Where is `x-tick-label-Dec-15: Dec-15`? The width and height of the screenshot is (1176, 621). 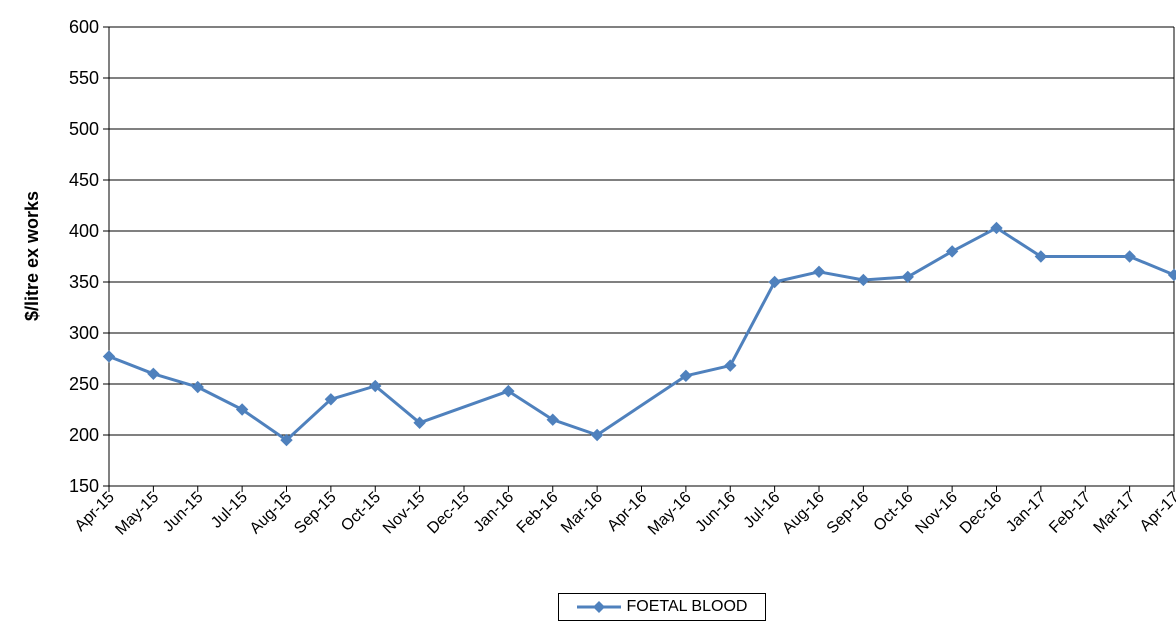 x-tick-label-Dec-15: Dec-15 is located at coordinates (448, 513).